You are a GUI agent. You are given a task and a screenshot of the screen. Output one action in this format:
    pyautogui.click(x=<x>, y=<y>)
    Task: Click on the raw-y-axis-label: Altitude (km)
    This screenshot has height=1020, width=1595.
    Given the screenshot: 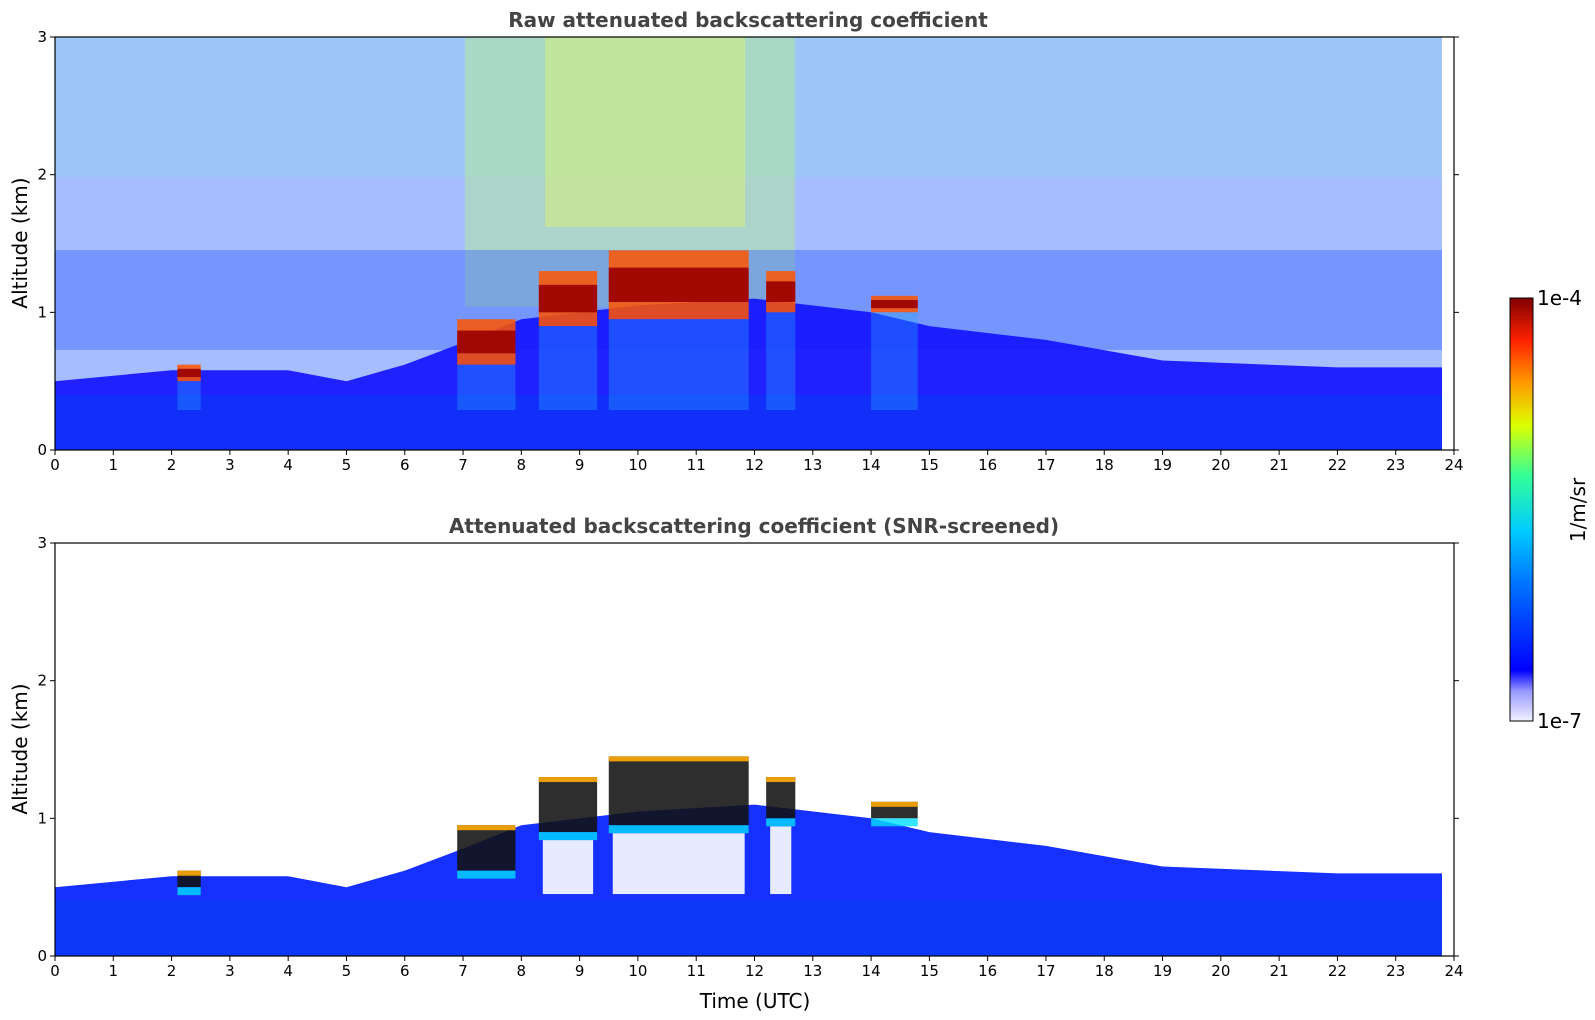 What is the action you would take?
    pyautogui.click(x=20, y=242)
    